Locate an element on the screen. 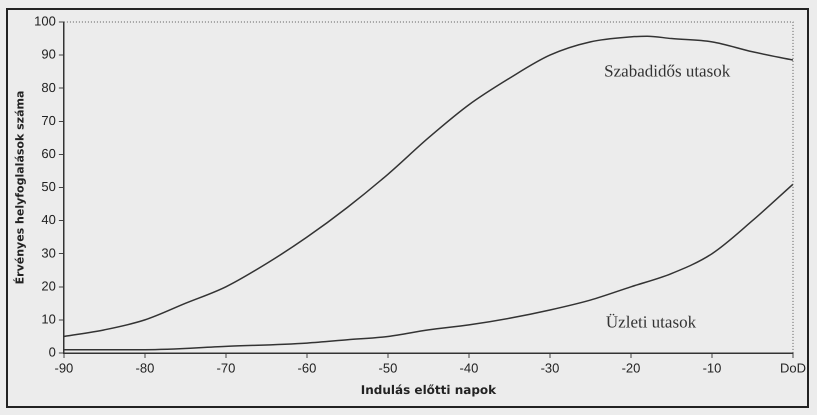 The height and width of the screenshot is (415, 817). y-tick-label: 0 is located at coordinates (52, 352).